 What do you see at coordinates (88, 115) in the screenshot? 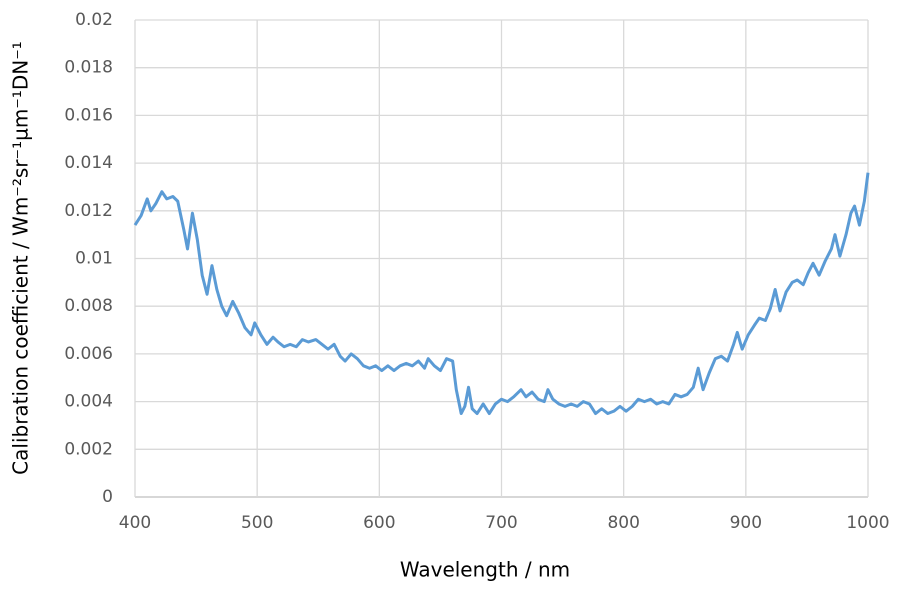
I see `y-tick-label: 0.016` at bounding box center [88, 115].